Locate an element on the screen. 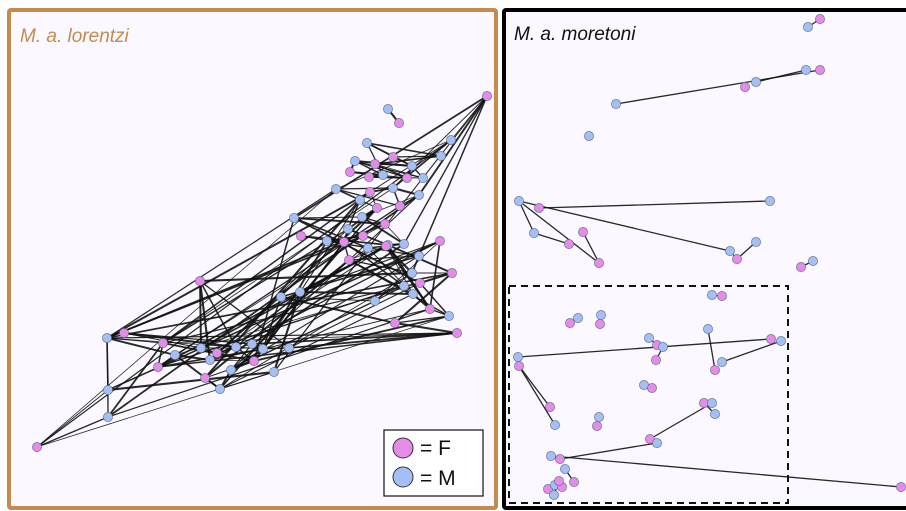 The width and height of the screenshot is (906, 511). legend-male-swatch is located at coordinates (403, 477).